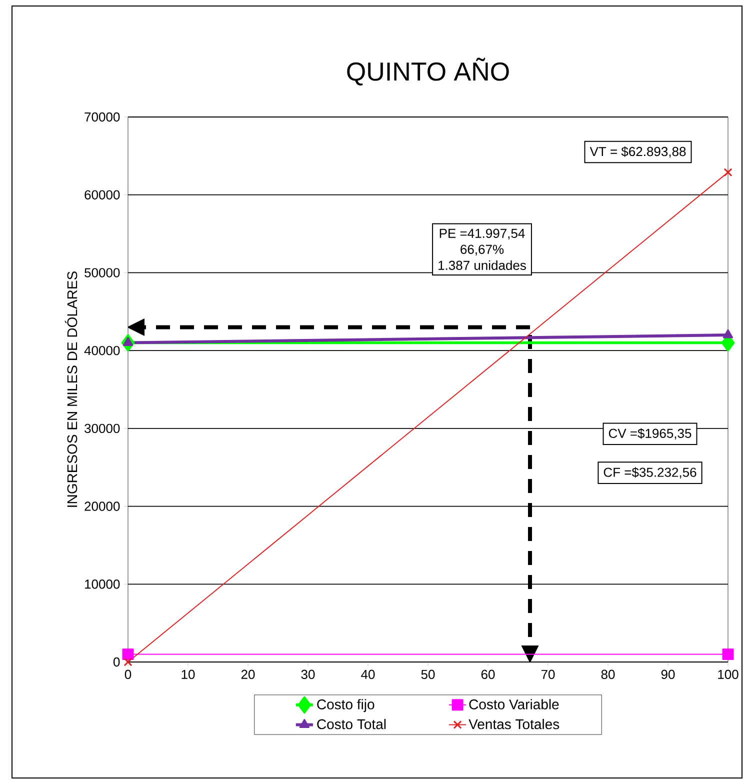 Image resolution: width=750 pixels, height=782 pixels. I want to click on y-tick-label: 0, so click(116, 662).